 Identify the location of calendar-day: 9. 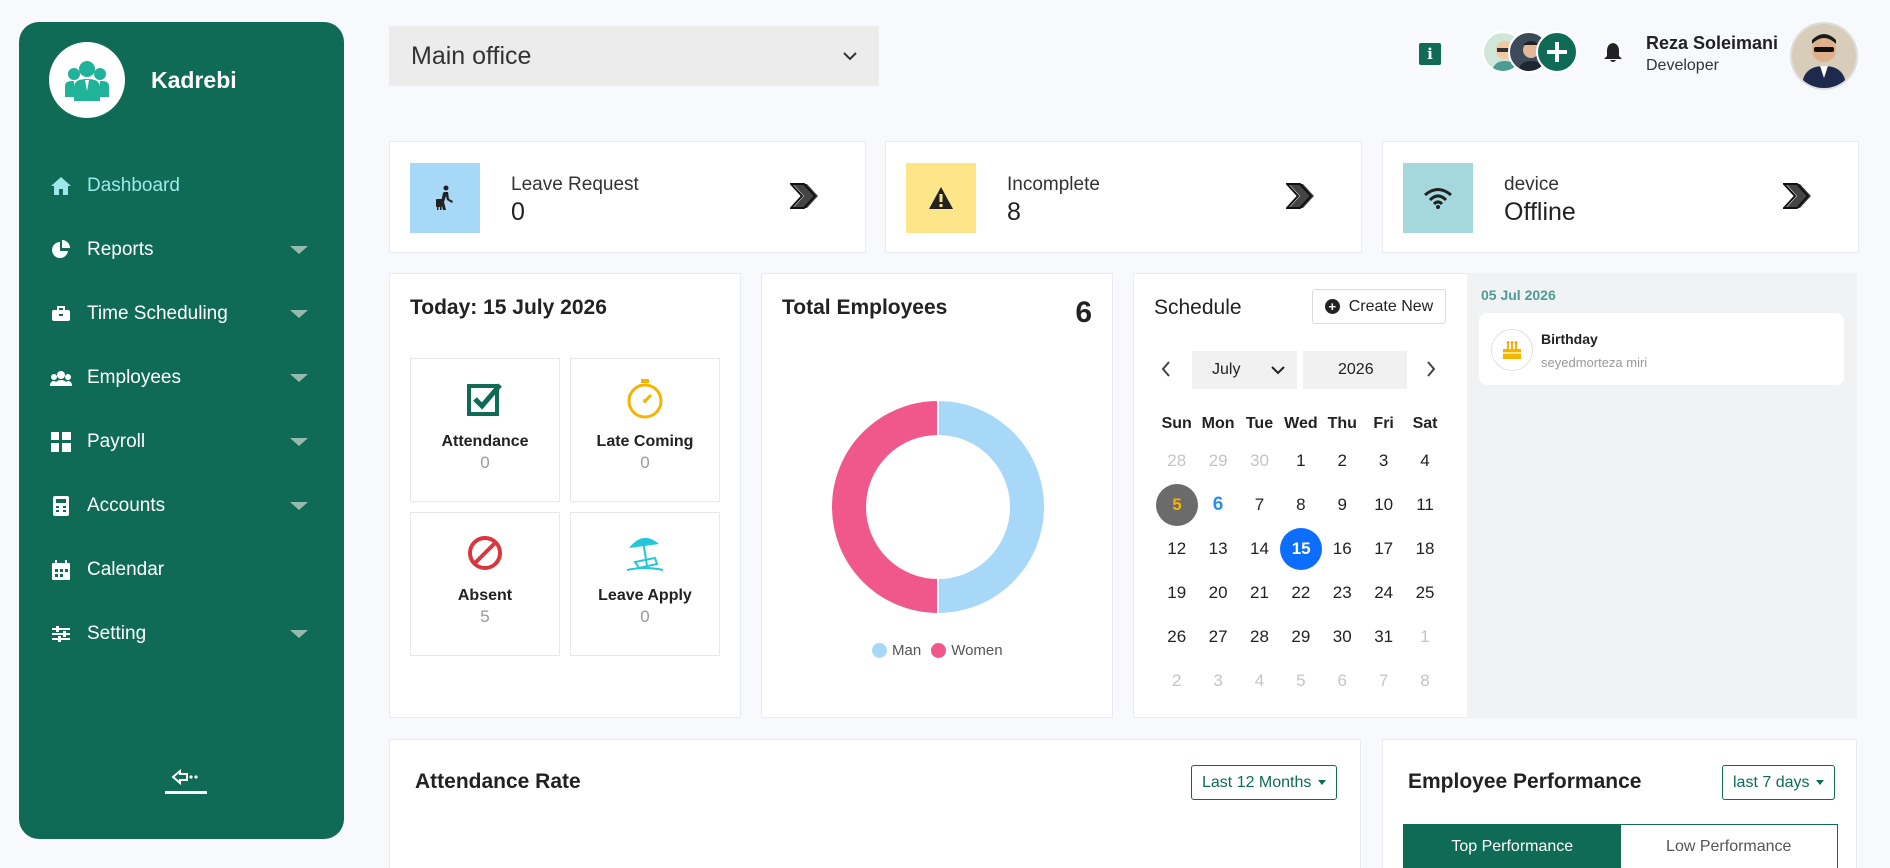
(1342, 505).